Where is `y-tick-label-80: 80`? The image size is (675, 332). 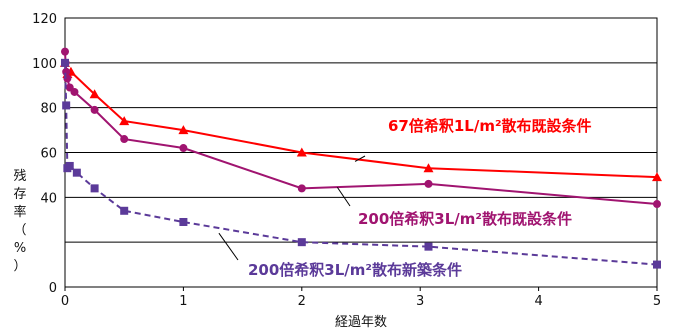
y-tick-label-80: 80 is located at coordinates (48, 109).